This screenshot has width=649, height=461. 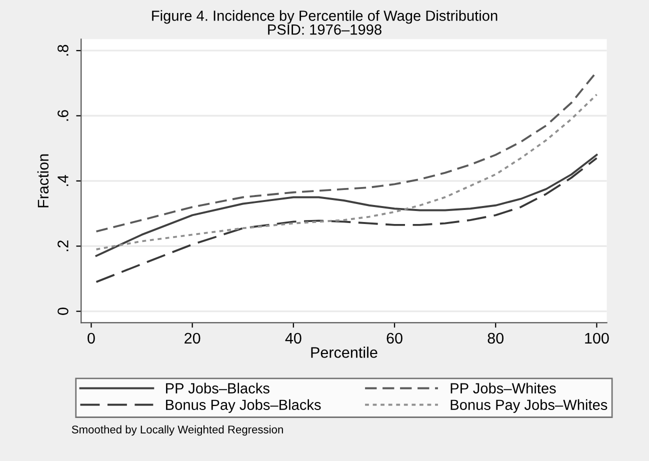 I want to click on legend-label: Bonus Pay Jobs–Whites, so click(x=529, y=406).